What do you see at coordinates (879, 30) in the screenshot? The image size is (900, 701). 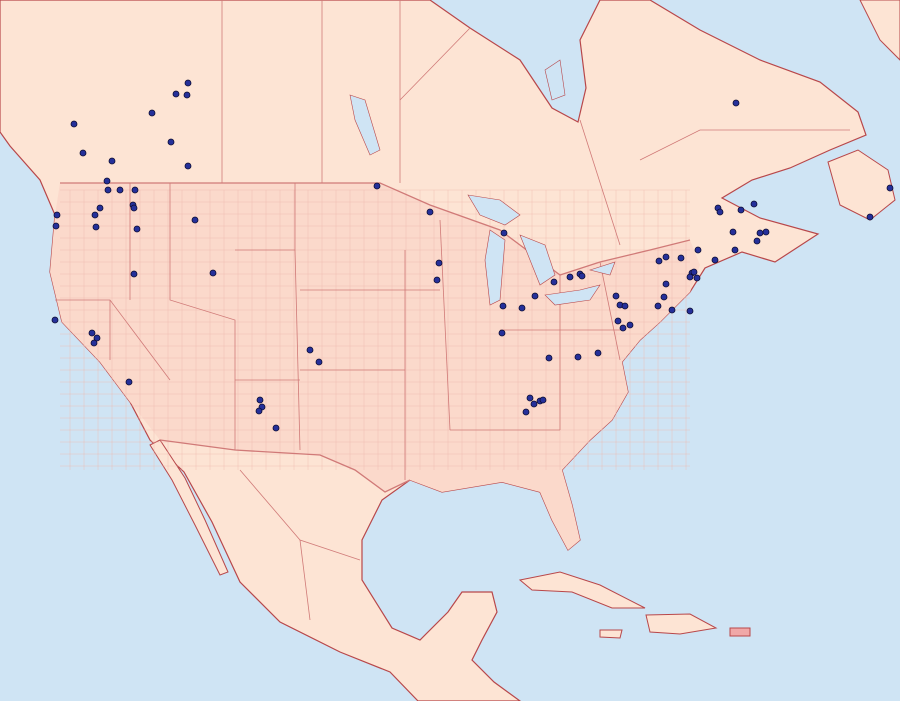 I see `greenland-tip` at bounding box center [879, 30].